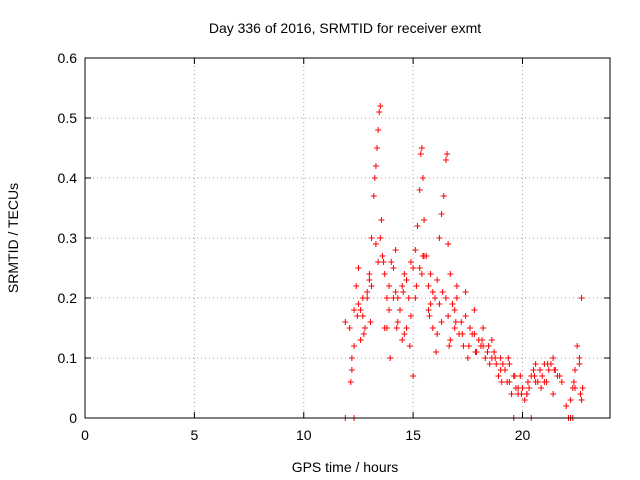 This screenshot has height=480, width=640. Describe the element at coordinates (345, 467) in the screenshot. I see `x-axis-label: GPS time / hours` at that location.